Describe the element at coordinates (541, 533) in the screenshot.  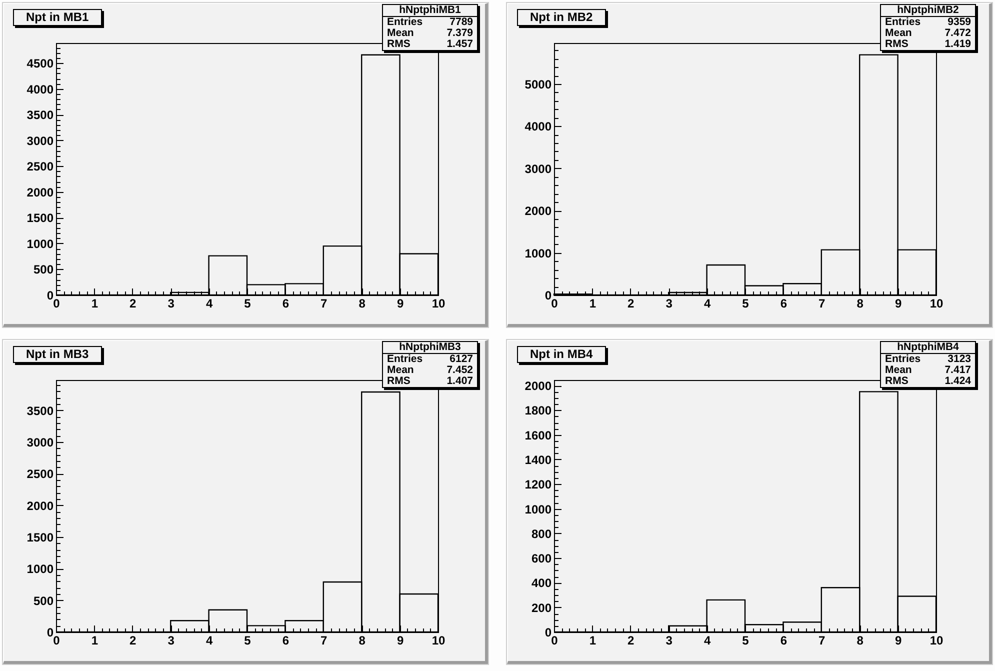
I see `y-tick-label: 800` at that location.